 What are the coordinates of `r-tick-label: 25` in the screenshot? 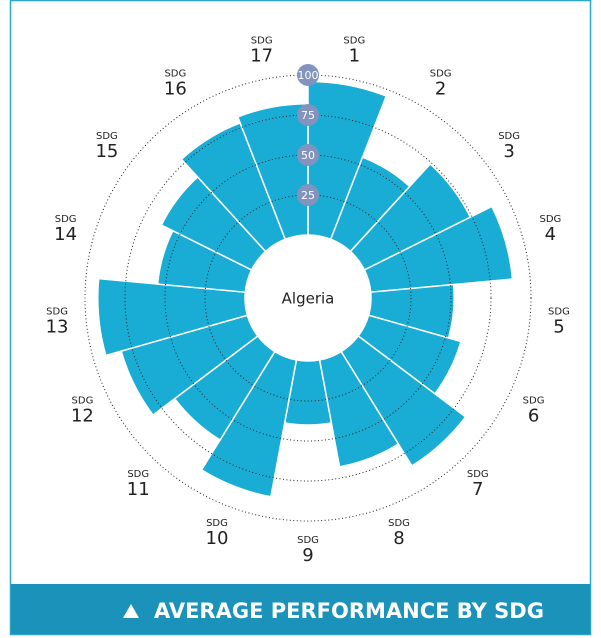 It's located at (308, 195).